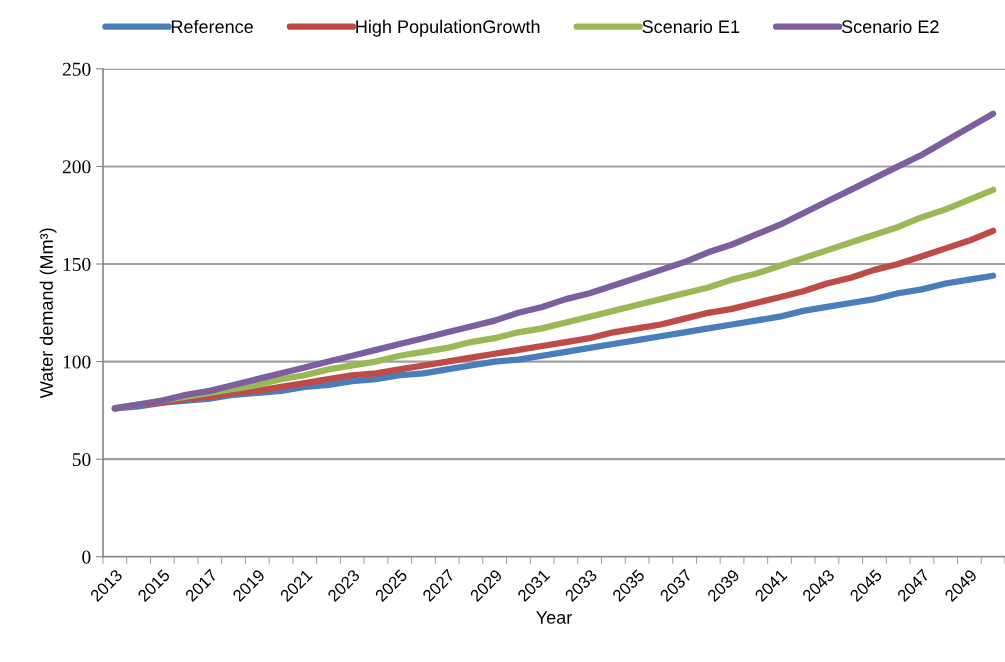 The height and width of the screenshot is (662, 1005). I want to click on legend-label: High PopulationGrowth, so click(448, 28).